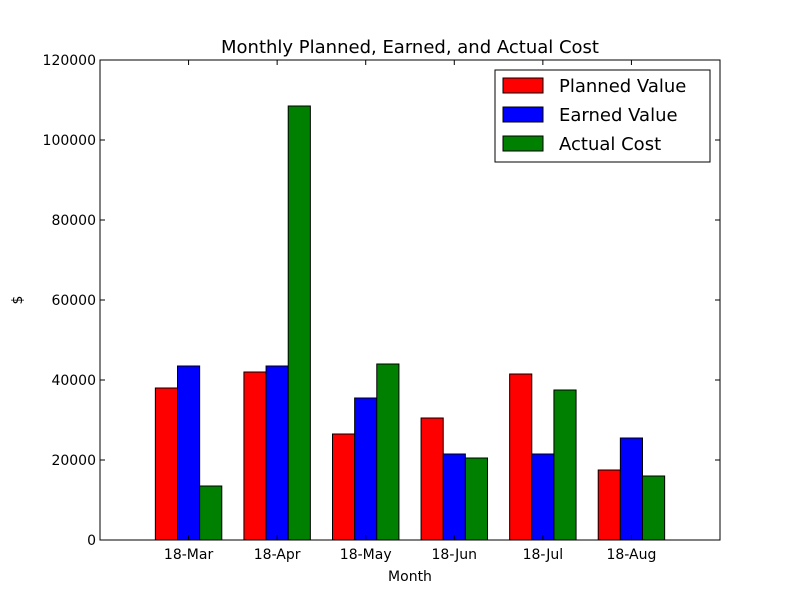  Describe the element at coordinates (91, 541) in the screenshot. I see `y-tick-label: 0` at that location.